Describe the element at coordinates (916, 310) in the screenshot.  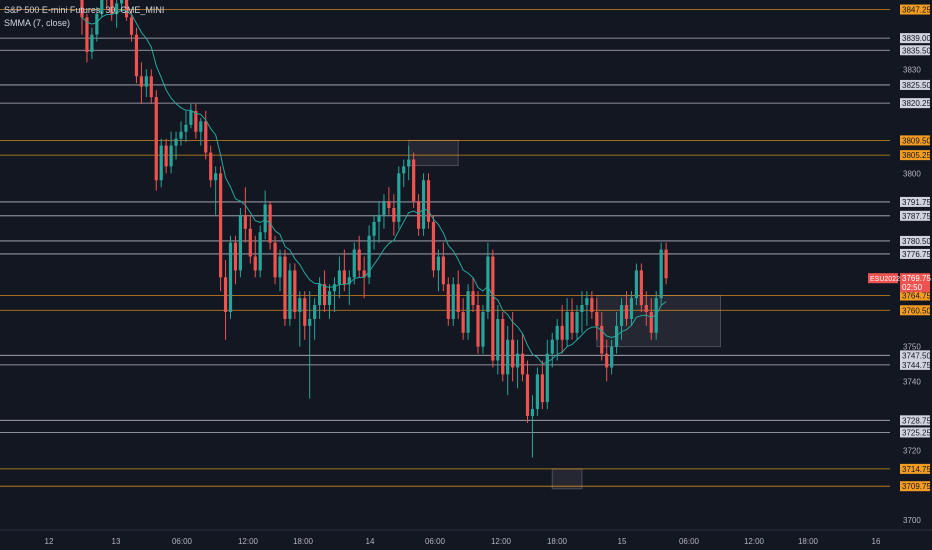
I see `level-label-12: 3760.50` at that location.